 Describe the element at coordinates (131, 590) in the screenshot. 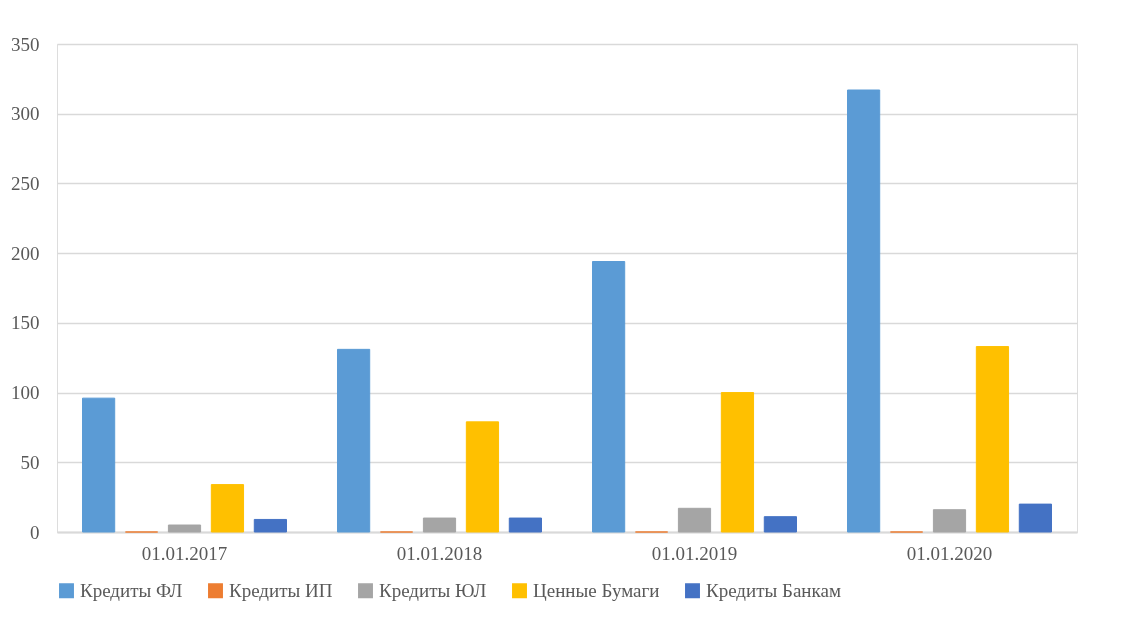

I see `legend-label: Кредиты ФЛ` at that location.